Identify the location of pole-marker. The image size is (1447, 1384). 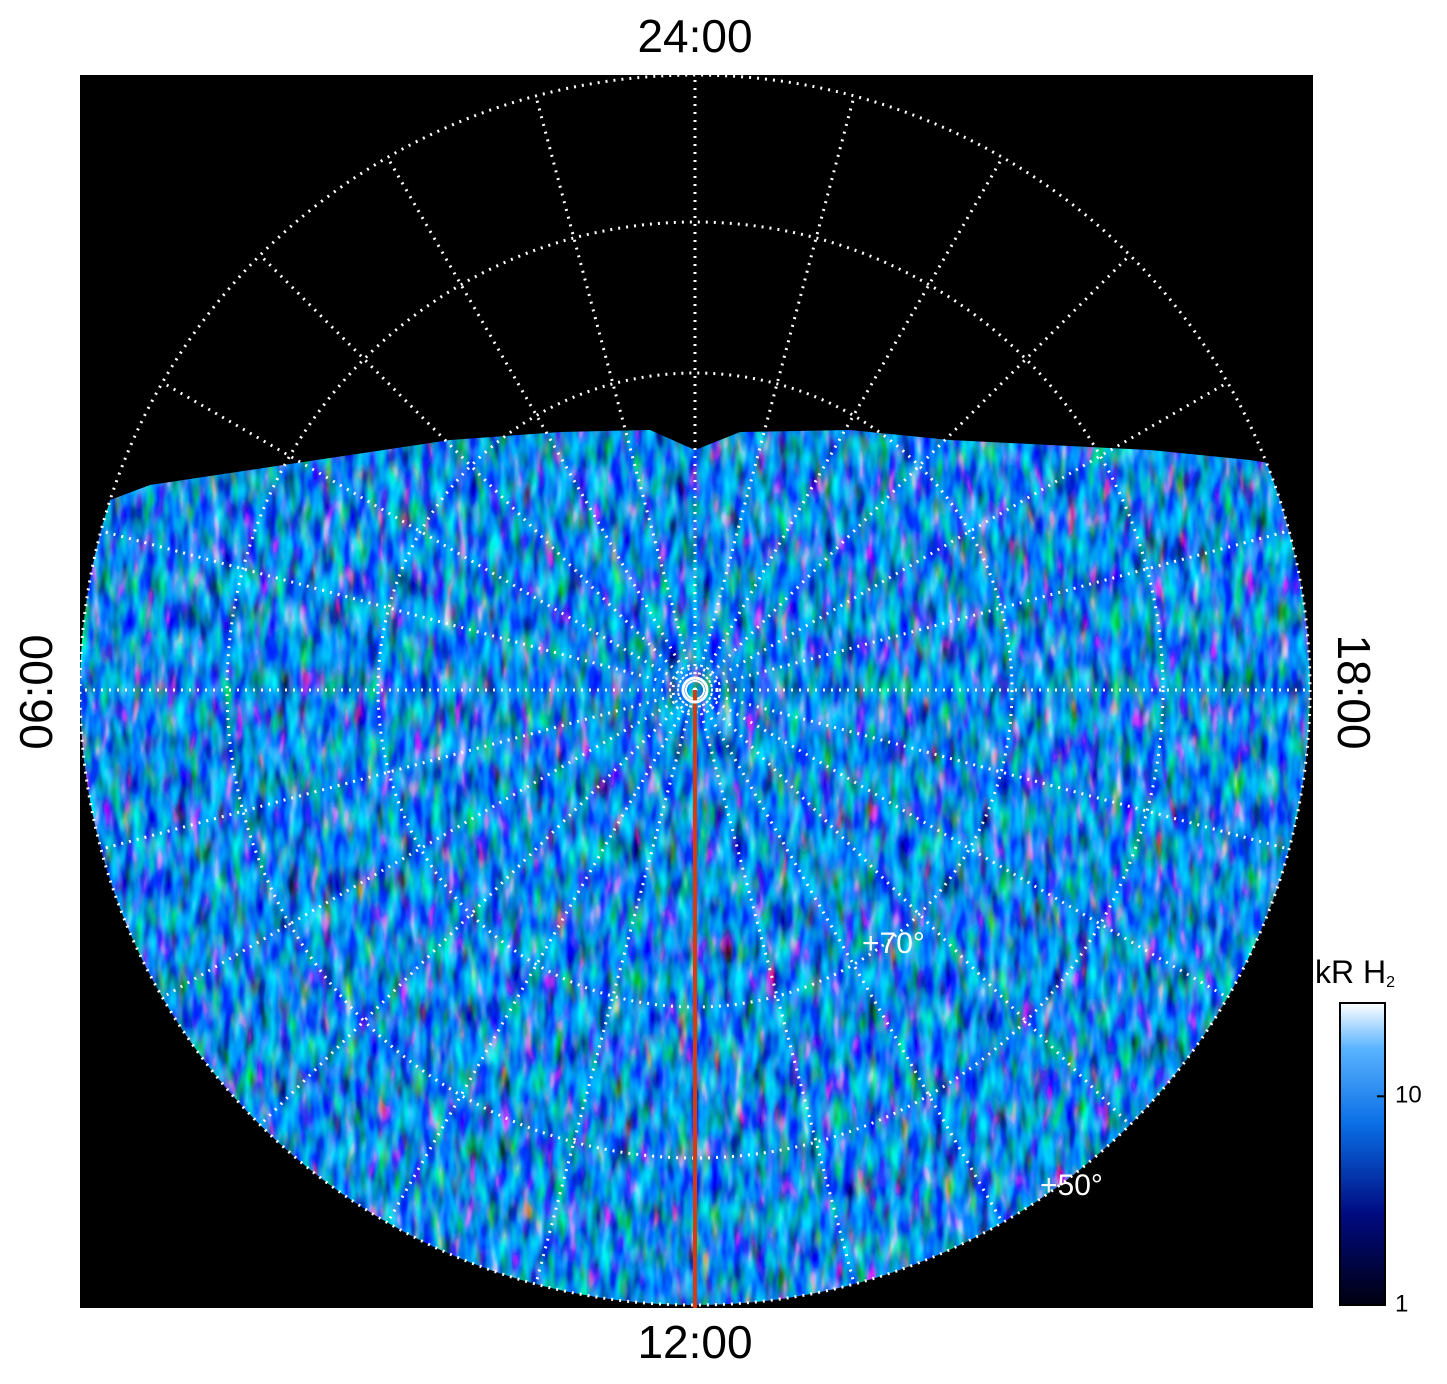
(695, 690).